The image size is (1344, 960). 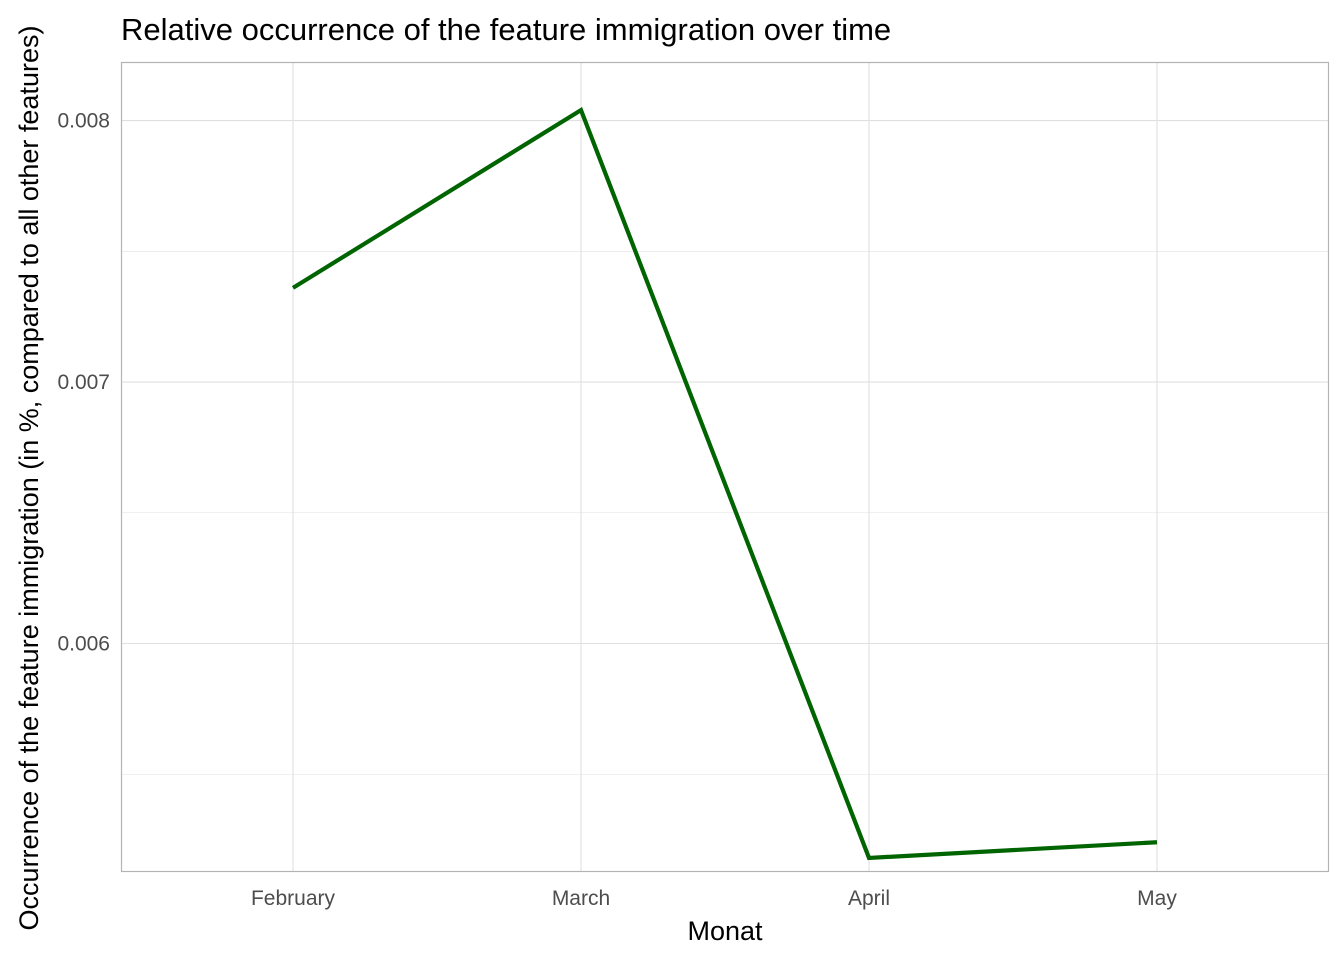 What do you see at coordinates (869, 898) in the screenshot?
I see `x-tick-label: April` at bounding box center [869, 898].